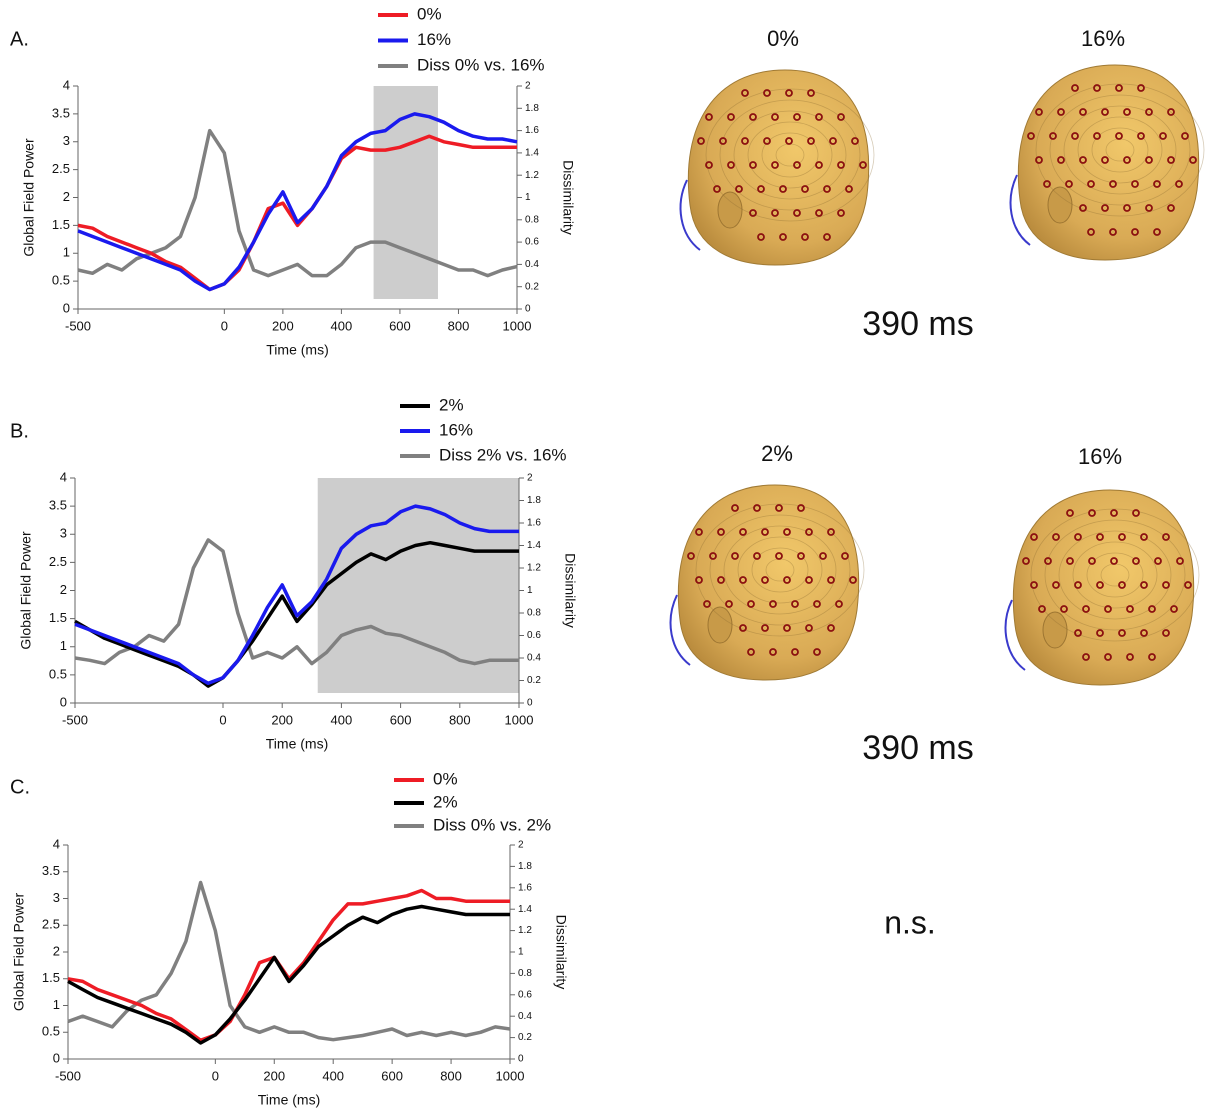 The height and width of the screenshot is (1120, 1207). I want to click on y2-tick-label: 0.8, so click(532, 219).